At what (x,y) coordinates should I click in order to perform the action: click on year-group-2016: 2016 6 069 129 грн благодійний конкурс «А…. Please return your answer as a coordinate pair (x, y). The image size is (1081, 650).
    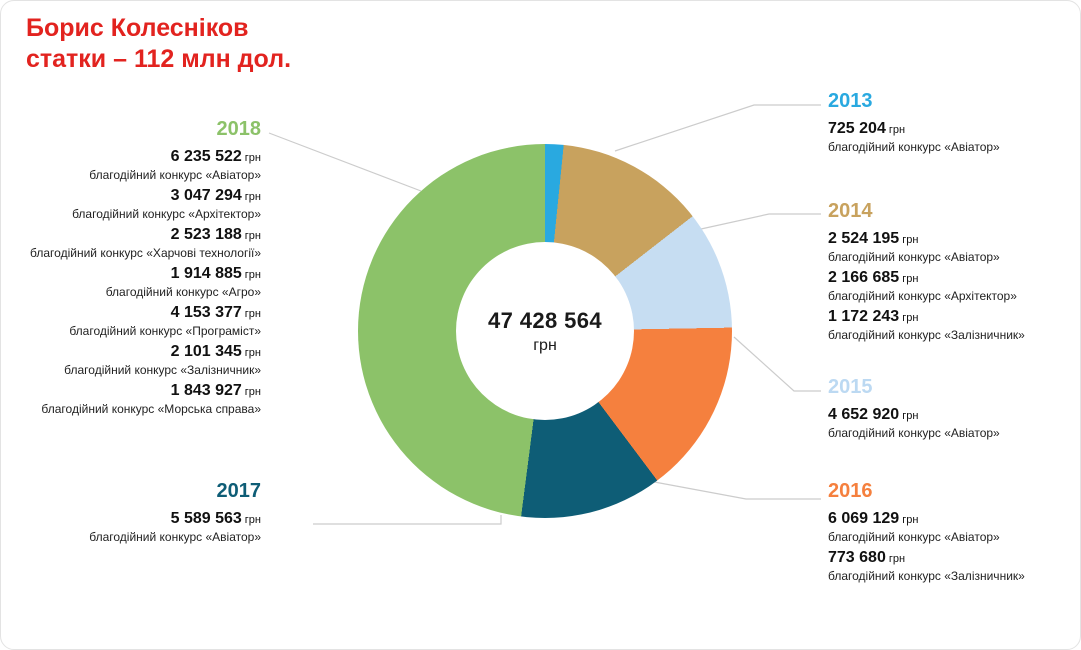
    Looking at the image, I should click on (926, 533).